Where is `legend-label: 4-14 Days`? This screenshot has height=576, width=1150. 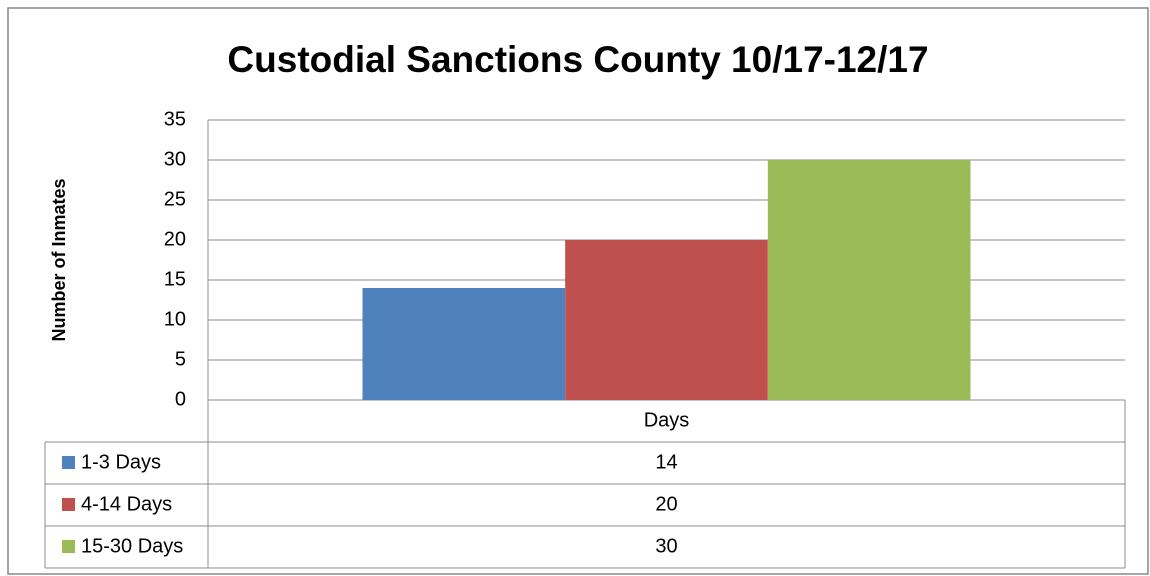 legend-label: 4-14 Days is located at coordinates (126, 504).